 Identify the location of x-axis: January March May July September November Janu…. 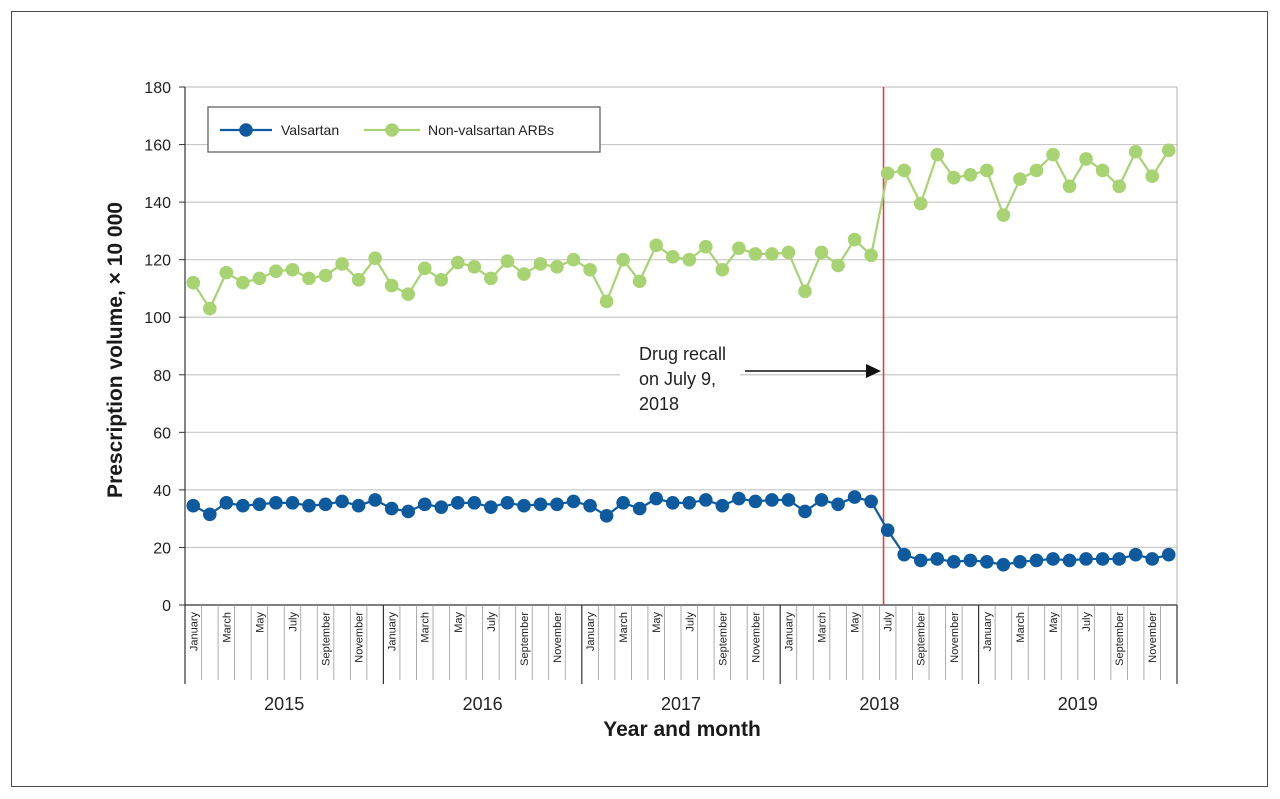
(681, 659).